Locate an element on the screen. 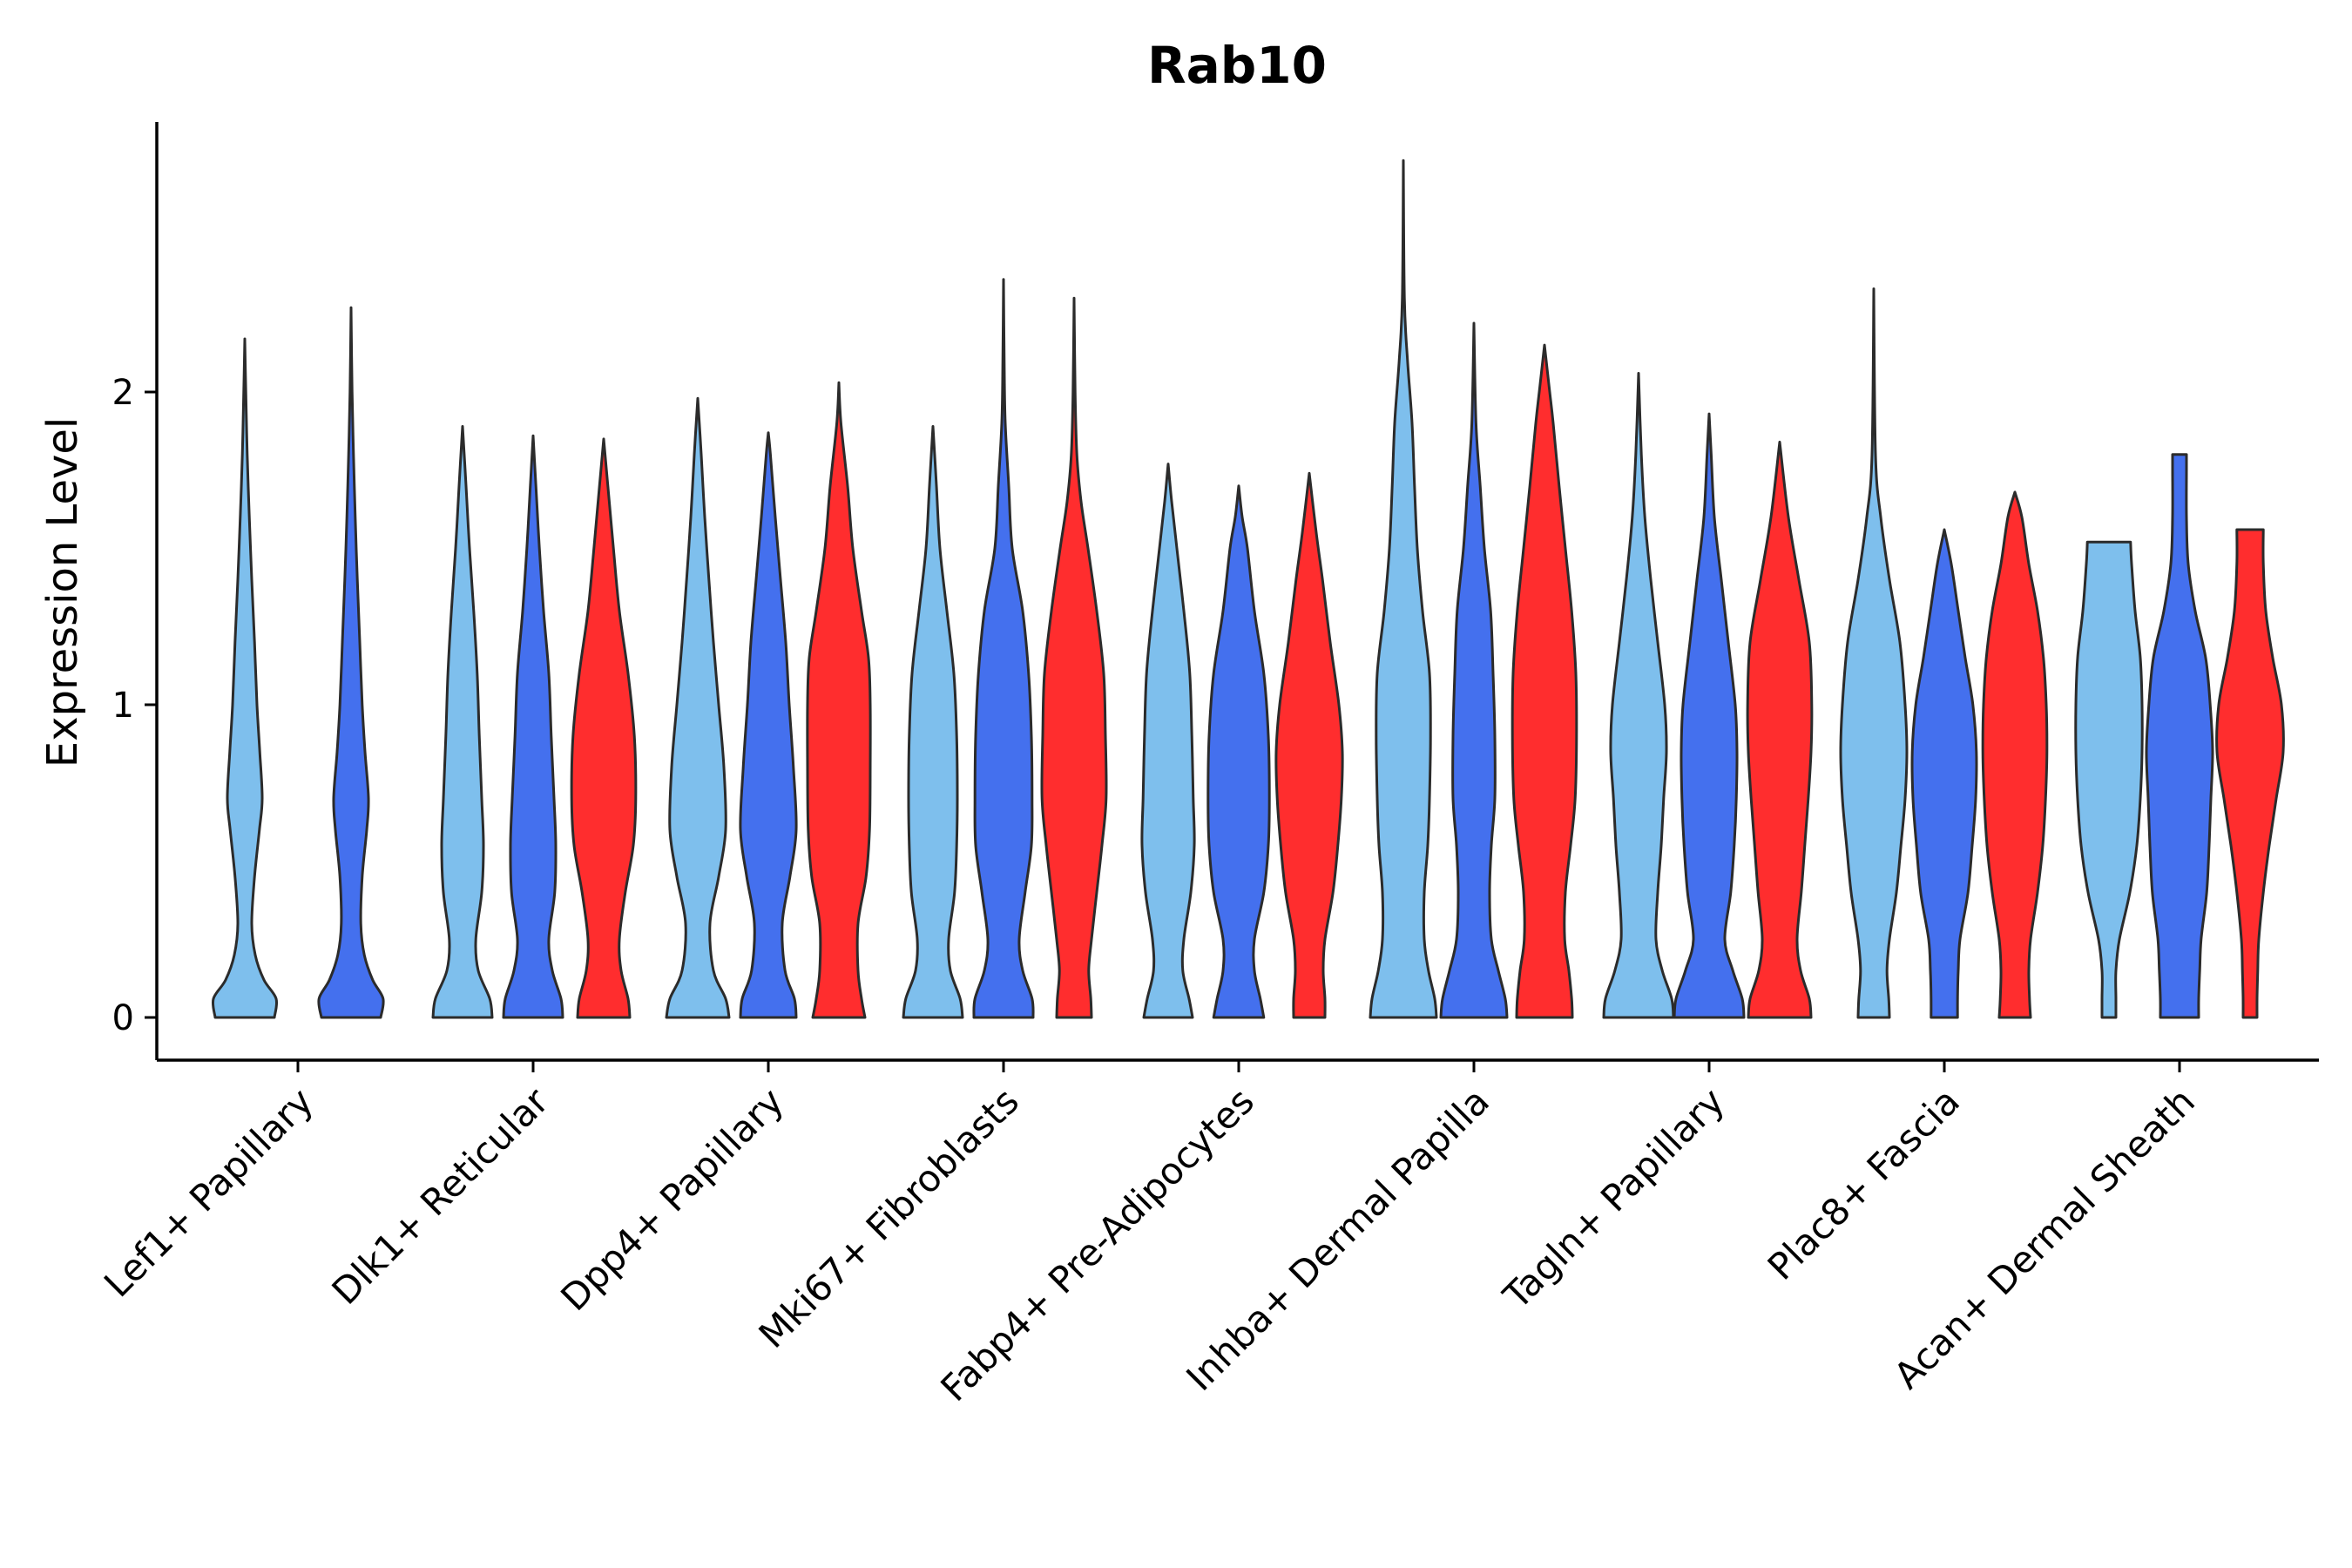 This screenshot has width=2352, height=1568. x-tick-label-7: Tagln+ Papillary is located at coordinates (1614, 1198).